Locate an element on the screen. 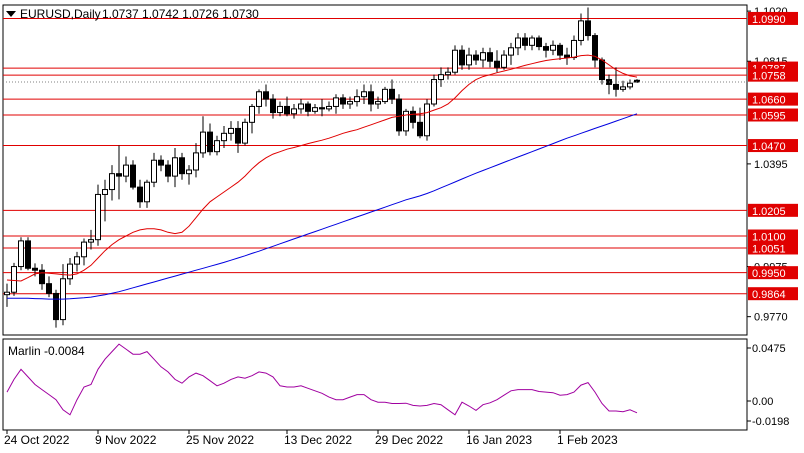 This screenshot has width=804, height=453. price-tick-label: 0.9770 is located at coordinates (771, 318).